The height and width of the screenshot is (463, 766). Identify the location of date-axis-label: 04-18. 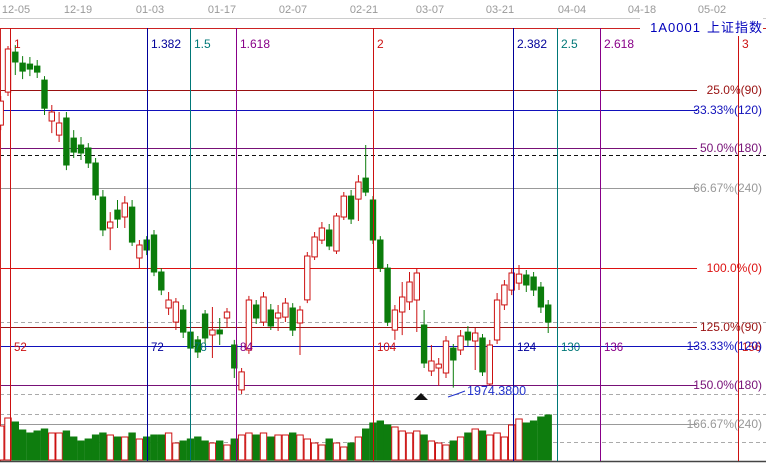
(642, 10).